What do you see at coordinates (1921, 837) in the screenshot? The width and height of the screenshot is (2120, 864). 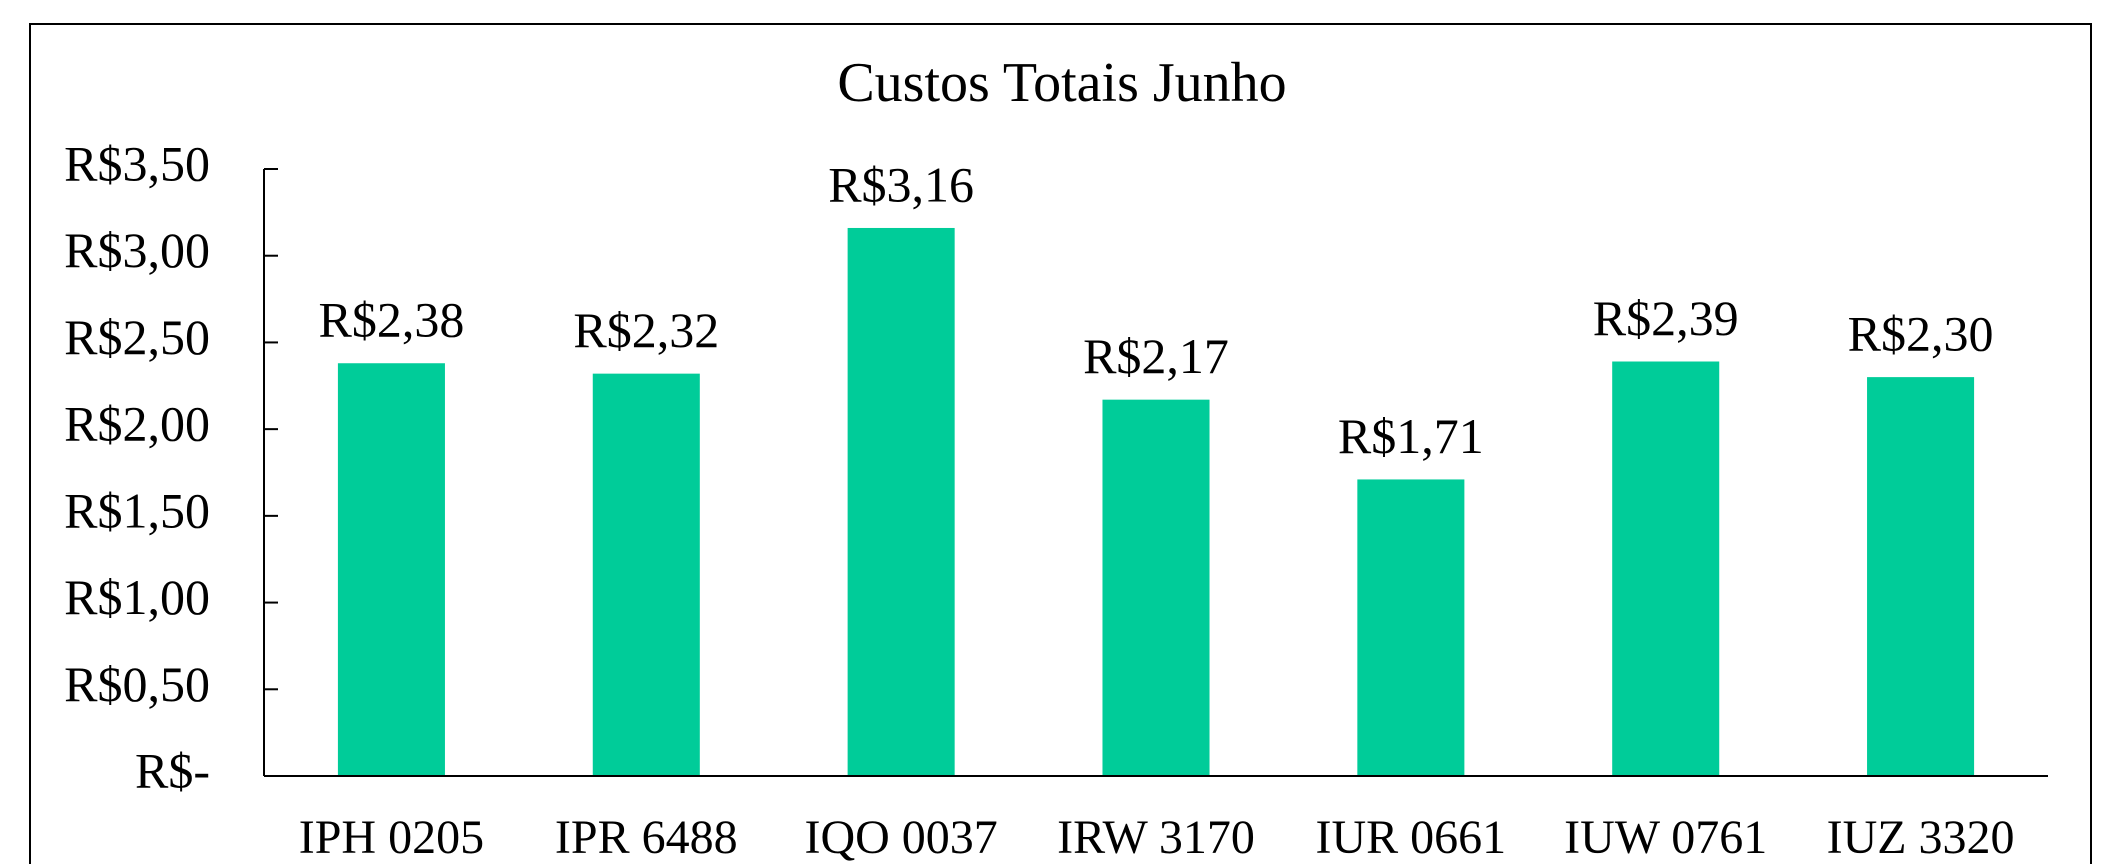 I see `x-tick-label: IUZ 3320` at bounding box center [1921, 837].